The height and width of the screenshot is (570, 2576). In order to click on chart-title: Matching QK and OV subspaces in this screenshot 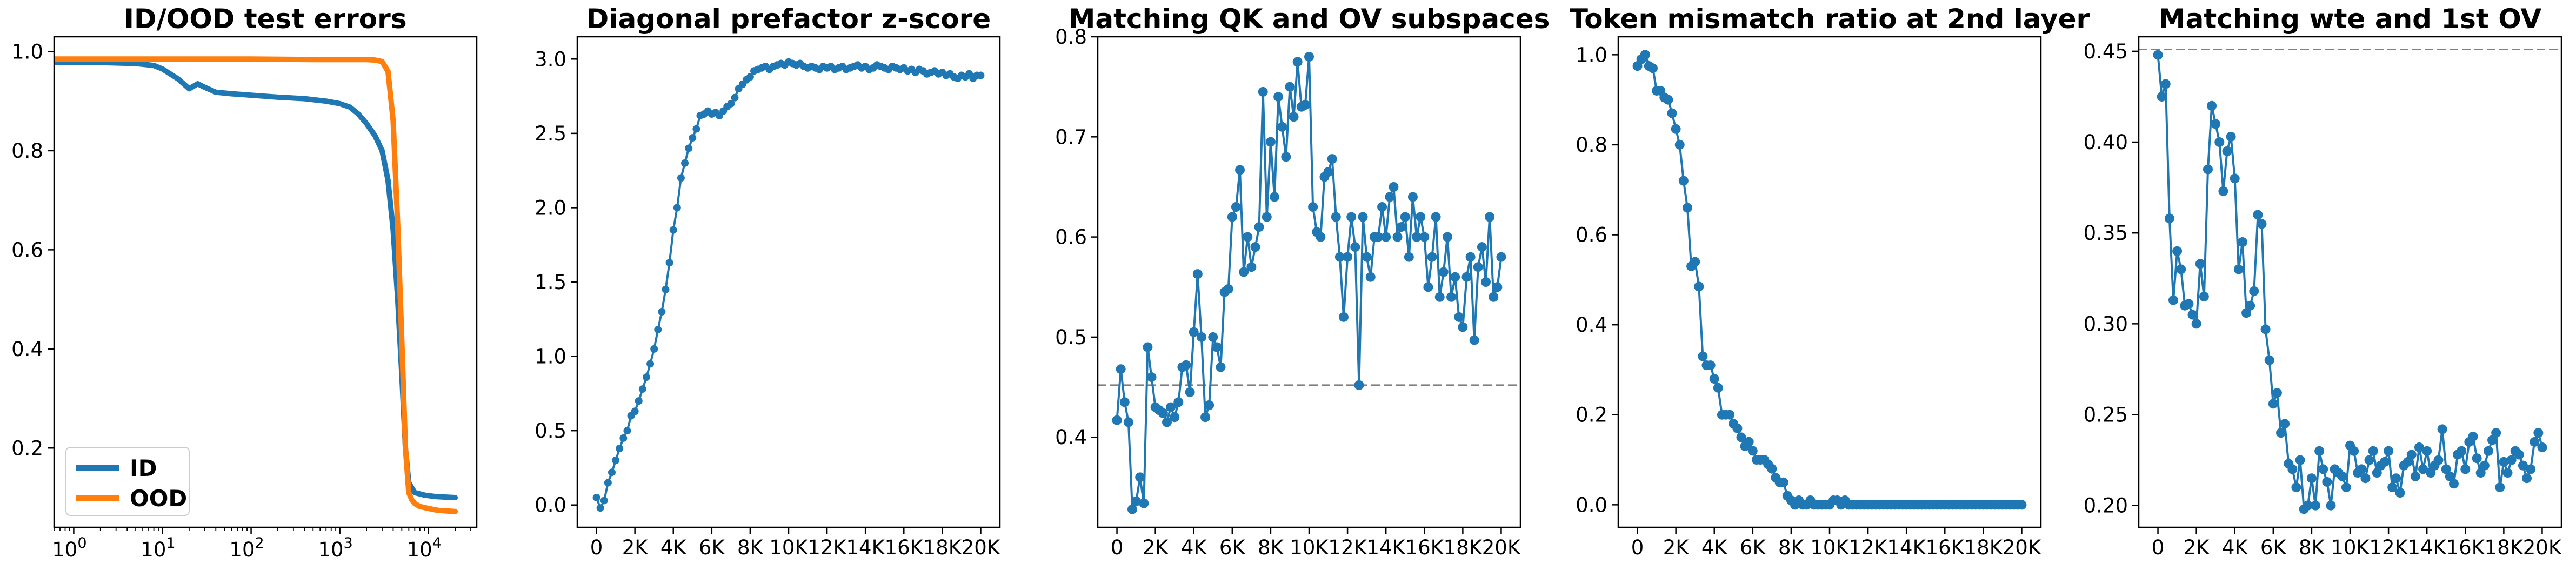, I will do `click(1309, 19)`.